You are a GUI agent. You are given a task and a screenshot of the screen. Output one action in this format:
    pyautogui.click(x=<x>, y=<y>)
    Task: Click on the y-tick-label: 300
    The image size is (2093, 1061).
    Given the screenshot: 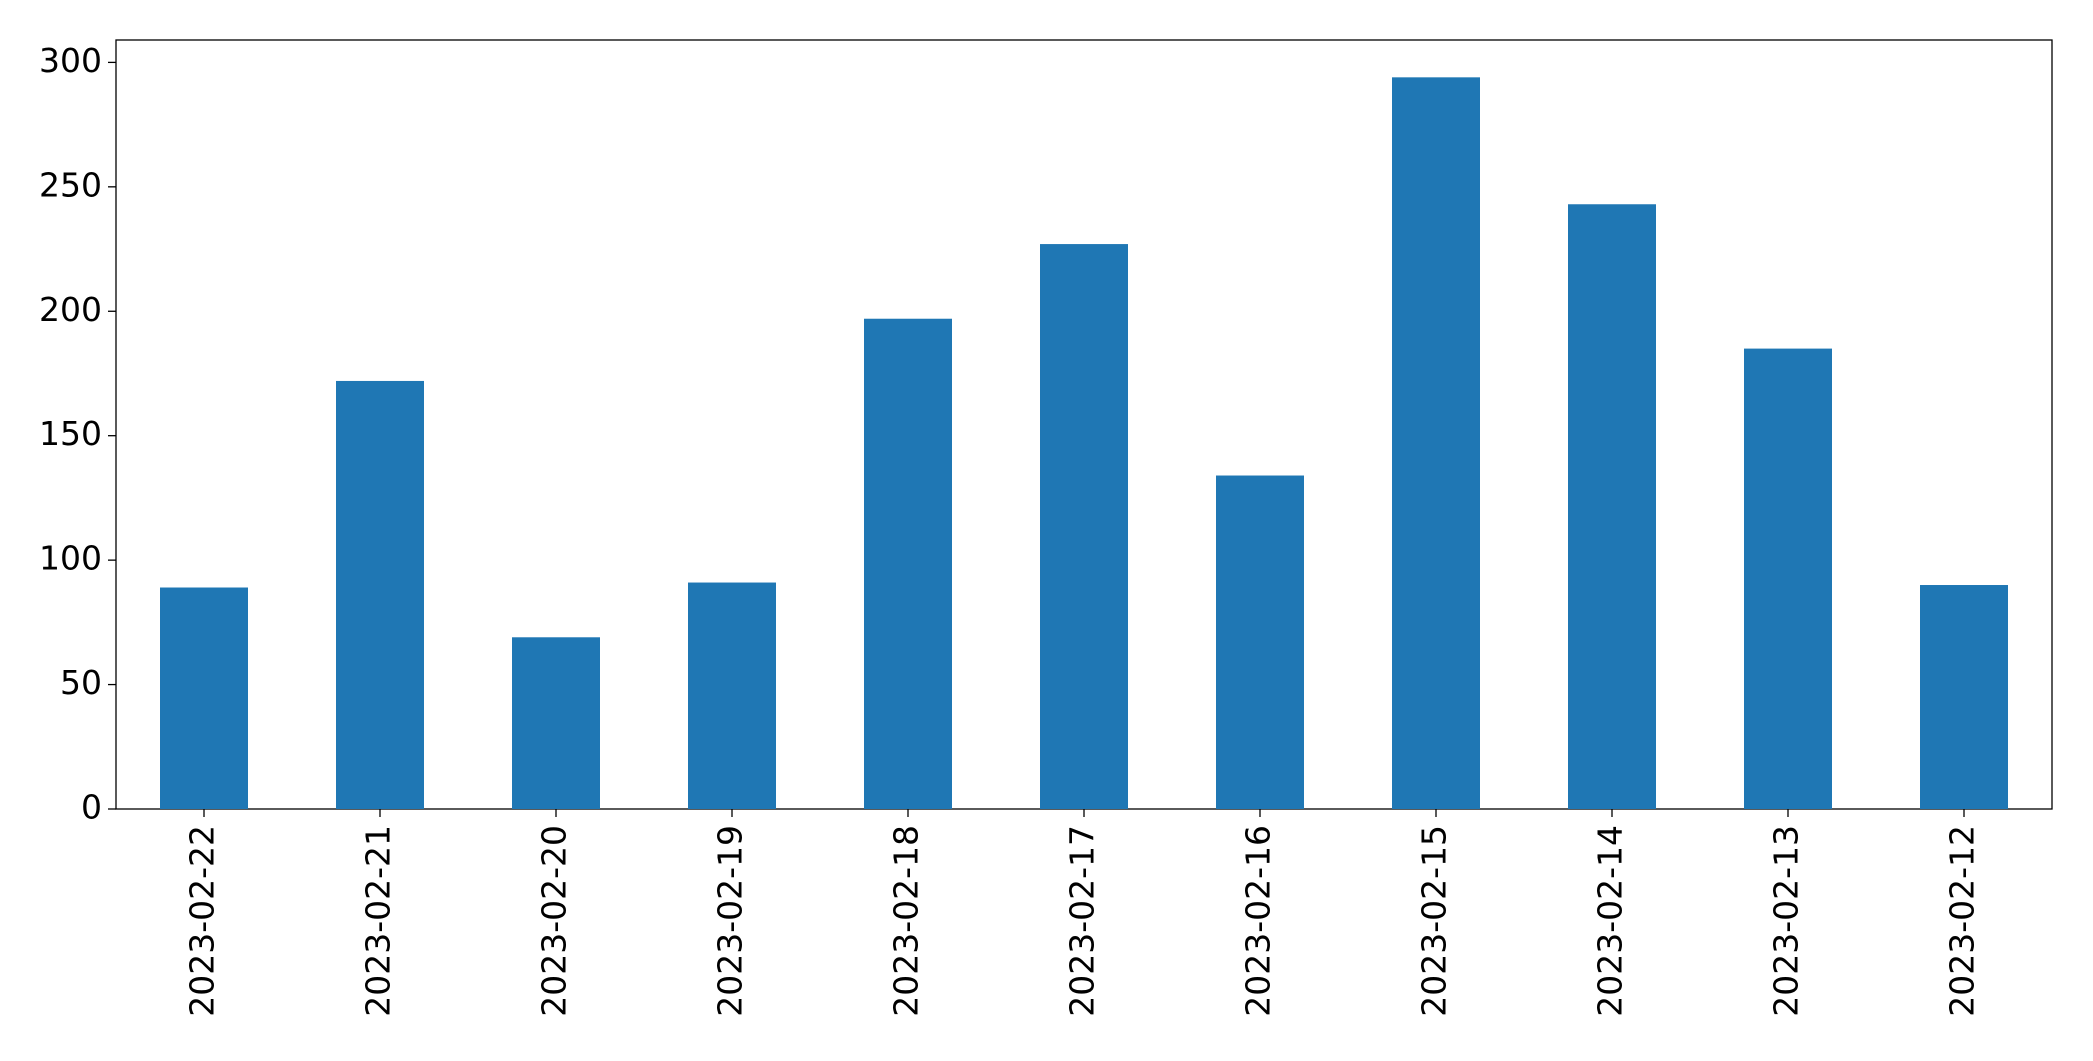 What is the action you would take?
    pyautogui.click(x=70, y=60)
    